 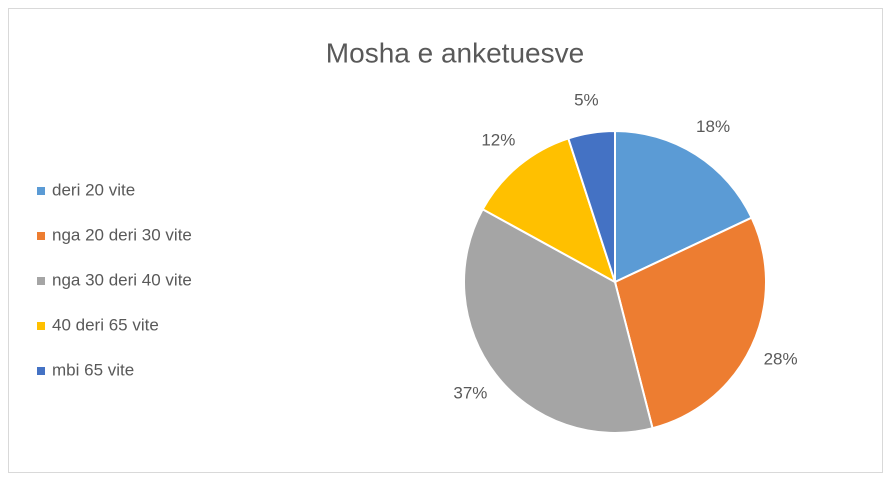 What do you see at coordinates (93, 189) in the screenshot?
I see `legend-label: deri 20 vite` at bounding box center [93, 189].